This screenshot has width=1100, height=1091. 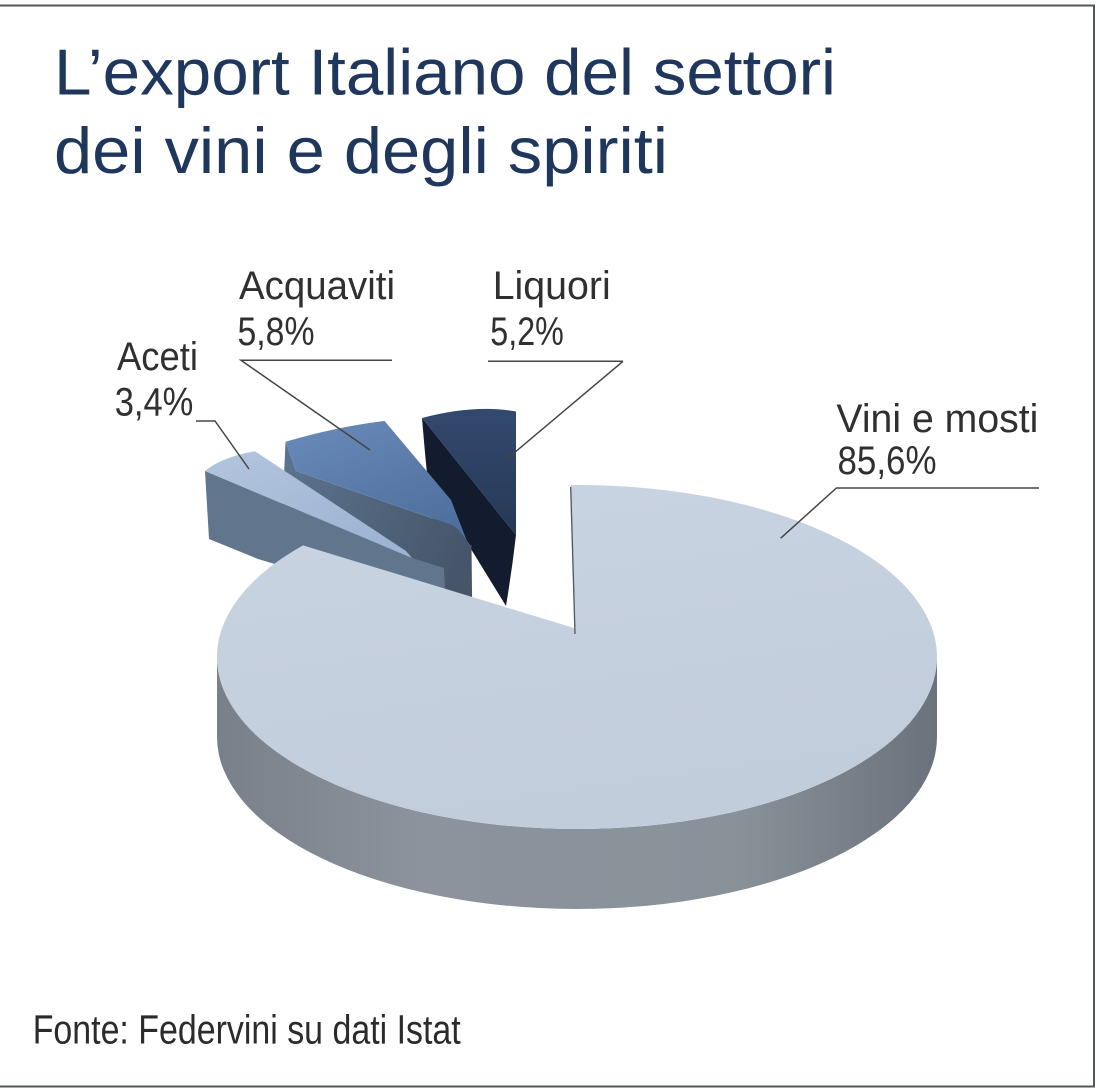 What do you see at coordinates (247, 1030) in the screenshot?
I see `svg-text: Fonte: Federvini su dati Istat` at bounding box center [247, 1030].